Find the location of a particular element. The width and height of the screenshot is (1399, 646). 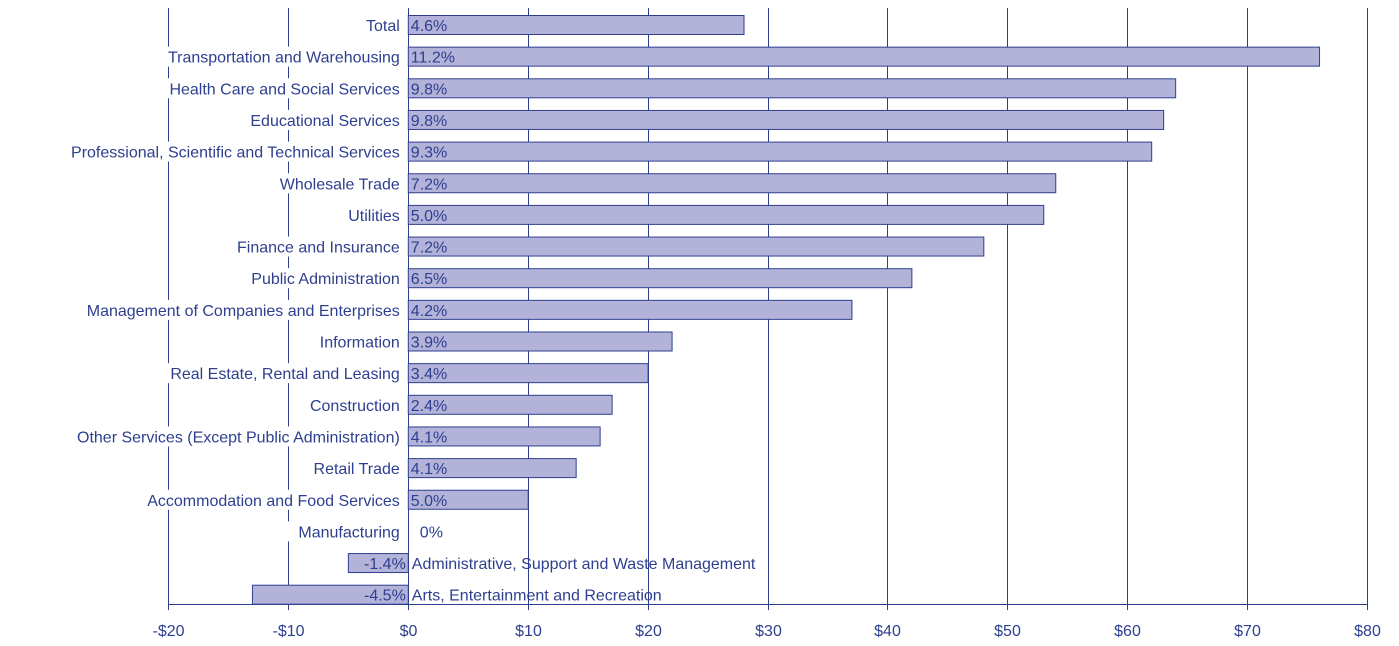

x-axis: -$20 -$10 $0 $10 $20 $30 $40 $50 $60 $70 $80 is located at coordinates (766, 622).